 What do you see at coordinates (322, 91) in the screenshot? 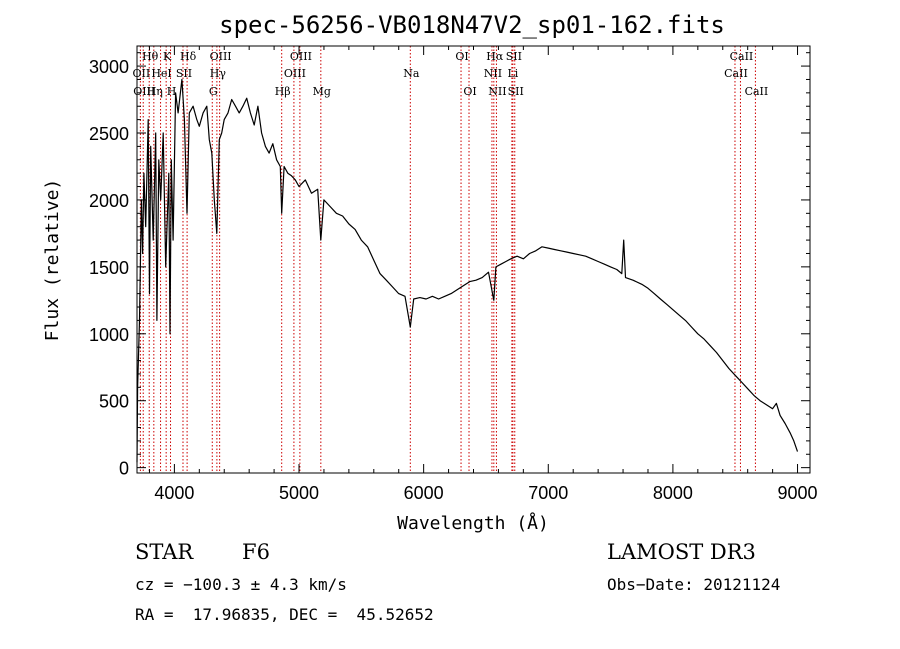
I see `spectral-line-label: Mg` at bounding box center [322, 91].